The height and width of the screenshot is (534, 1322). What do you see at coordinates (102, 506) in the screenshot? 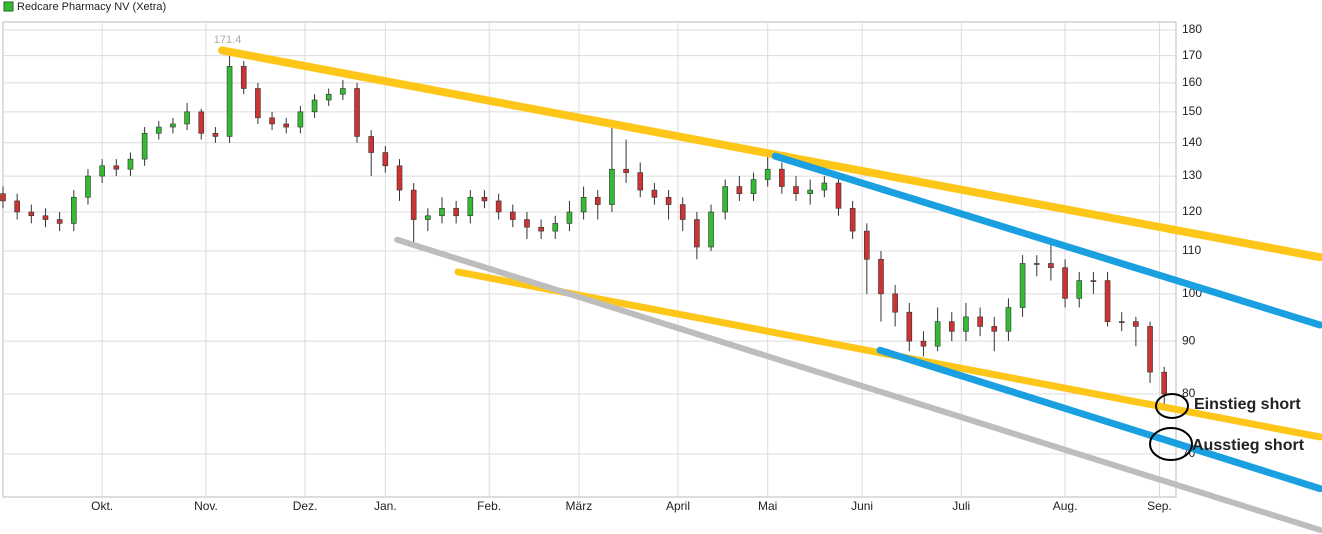
I see `x-tick-label: Okt.` at bounding box center [102, 506].